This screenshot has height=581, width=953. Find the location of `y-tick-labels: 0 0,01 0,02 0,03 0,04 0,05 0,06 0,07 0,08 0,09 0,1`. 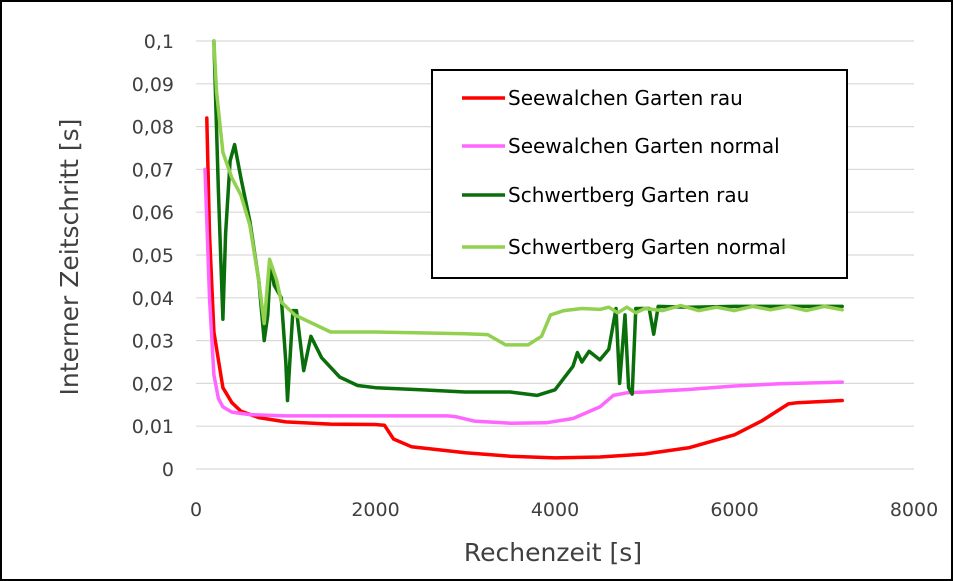

y-tick-labels: 0 0,01 0,02 0,03 0,04 0,05 0,06 0,07 0,08 0,09 0,1 is located at coordinates (153, 256).